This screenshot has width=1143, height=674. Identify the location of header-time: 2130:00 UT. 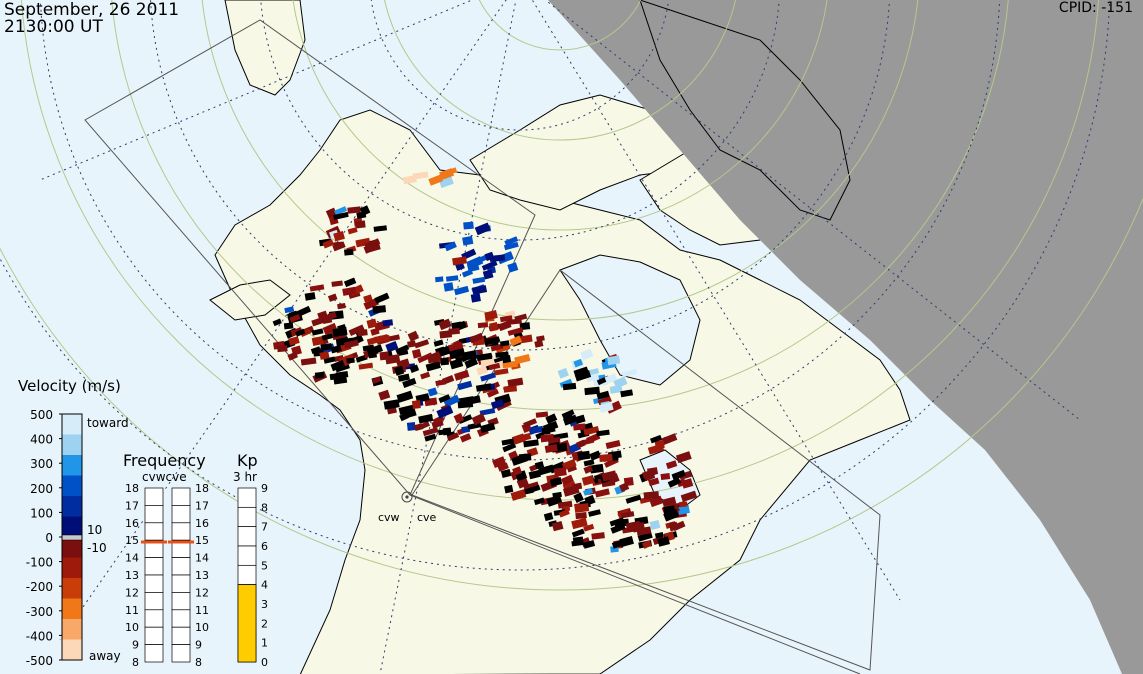
(53, 27).